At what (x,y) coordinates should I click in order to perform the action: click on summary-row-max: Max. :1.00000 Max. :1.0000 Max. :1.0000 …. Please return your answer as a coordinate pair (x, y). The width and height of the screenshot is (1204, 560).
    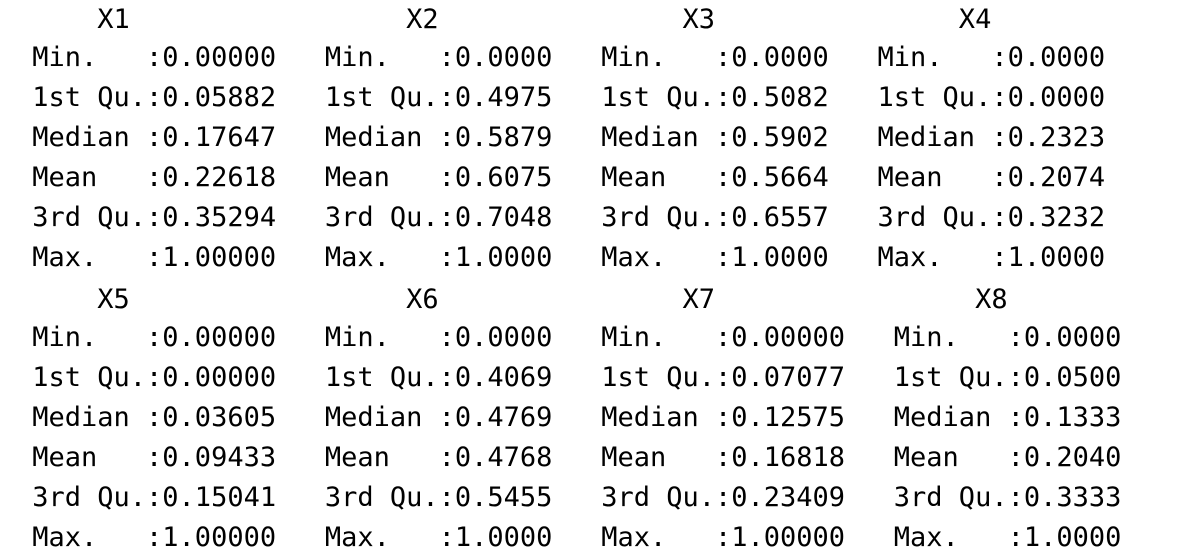
    Looking at the image, I should click on (577, 257).